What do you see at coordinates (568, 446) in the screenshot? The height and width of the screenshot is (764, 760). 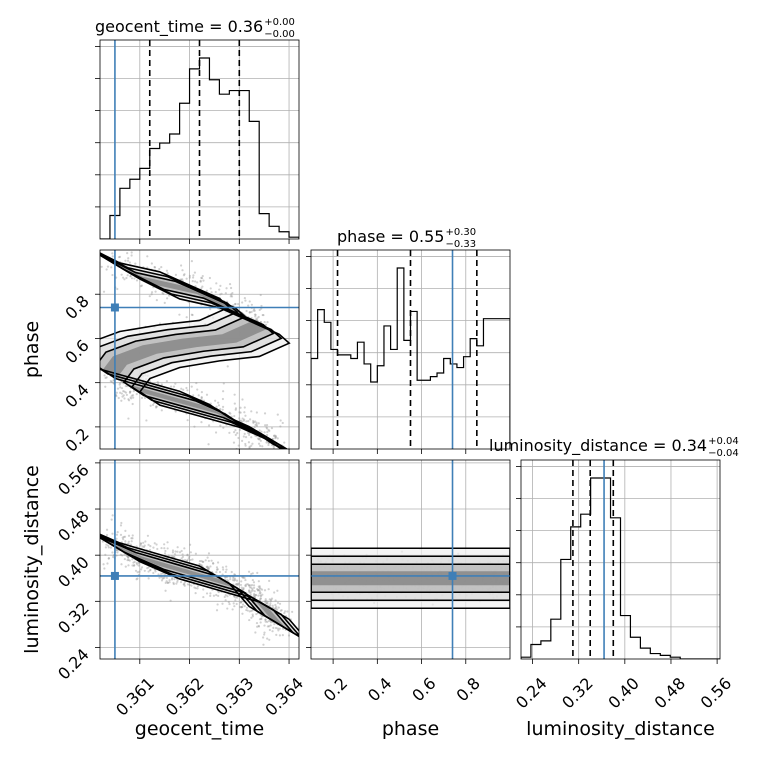 I see `title-luminosity-distance-name: luminosity_distance` at bounding box center [568, 446].